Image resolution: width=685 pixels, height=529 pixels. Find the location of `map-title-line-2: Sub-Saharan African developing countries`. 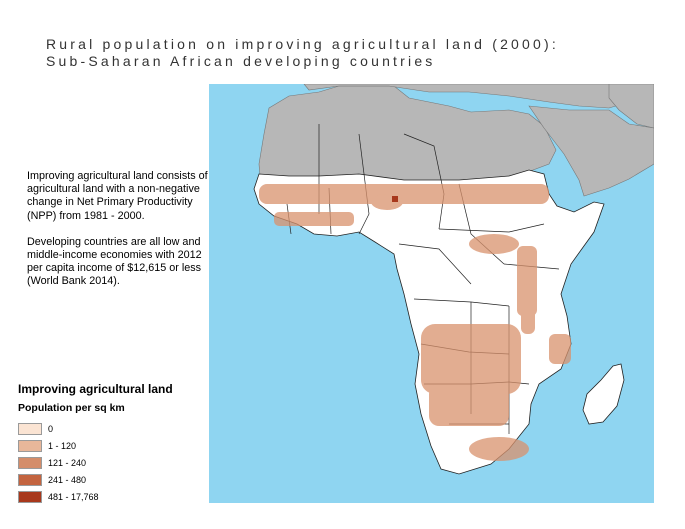

map-title-line-2: Sub-Saharan African developing countries is located at coordinates (241, 61).